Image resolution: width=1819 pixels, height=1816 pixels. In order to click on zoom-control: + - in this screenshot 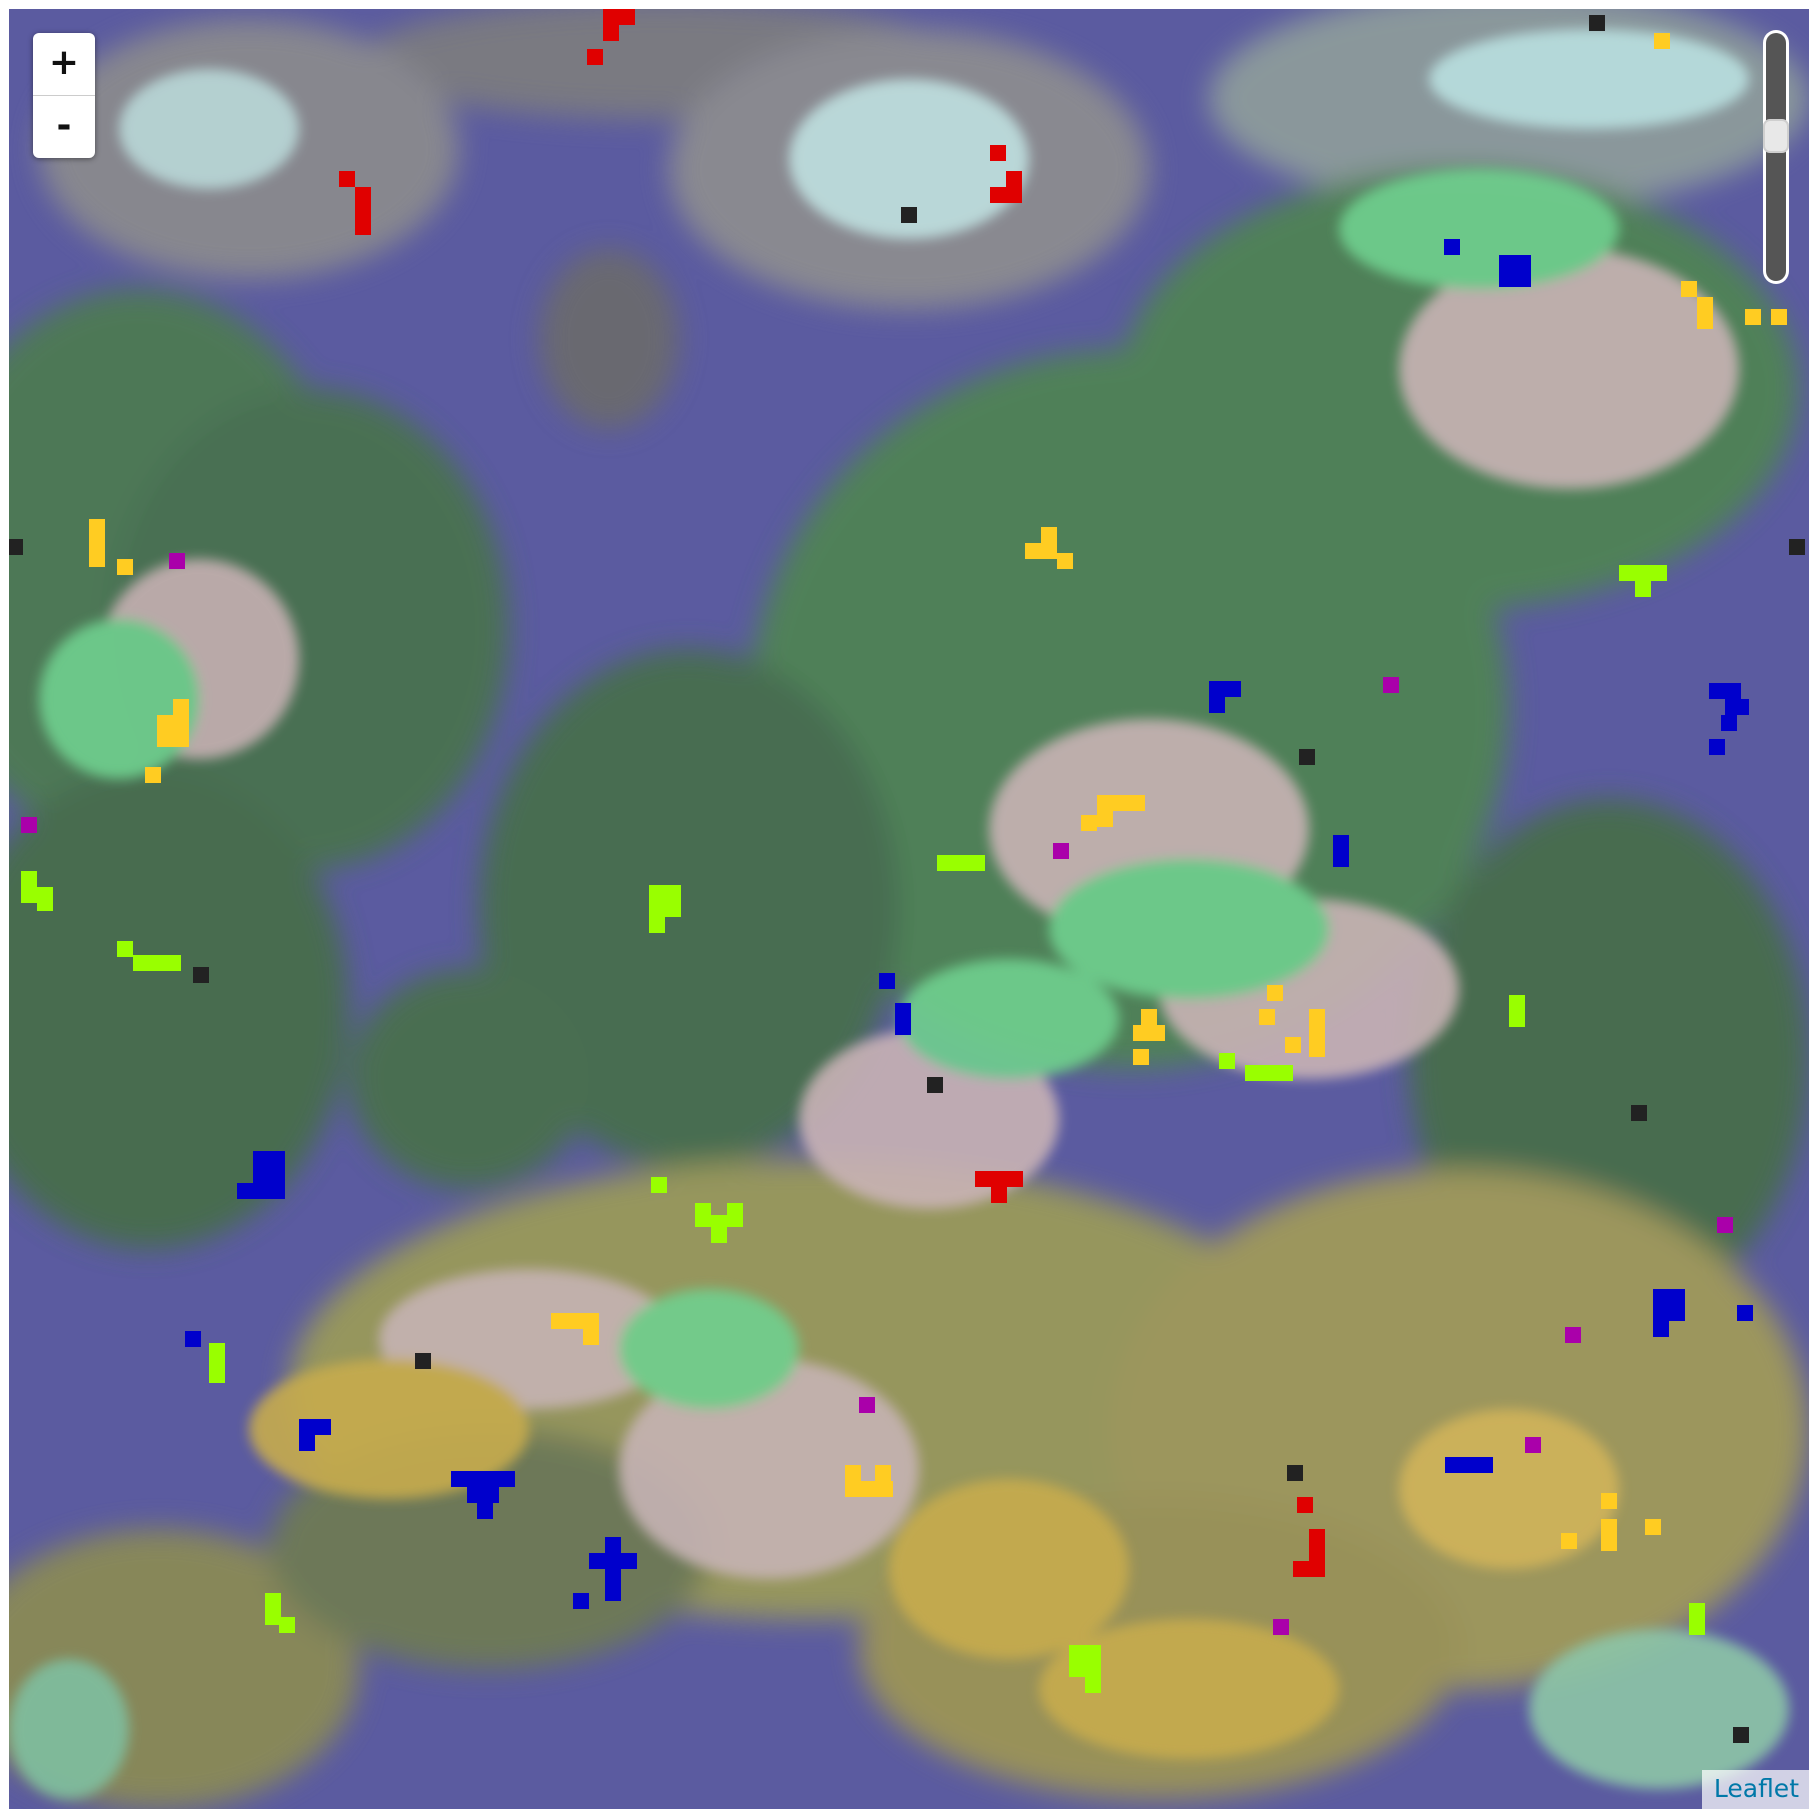, I will do `click(64, 95)`.